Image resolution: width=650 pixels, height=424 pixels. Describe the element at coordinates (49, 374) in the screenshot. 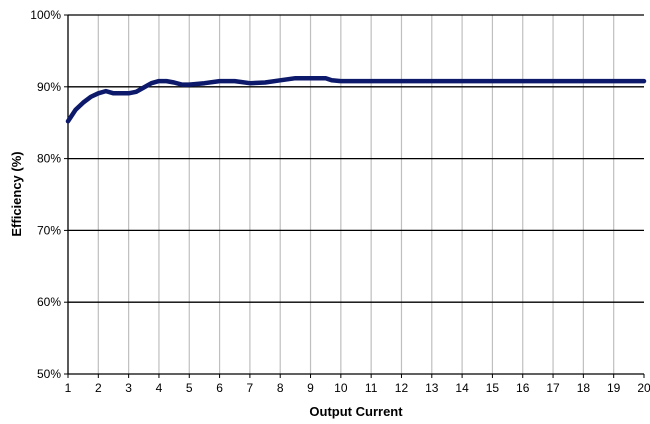

I see `y-tick-label: 50%` at that location.